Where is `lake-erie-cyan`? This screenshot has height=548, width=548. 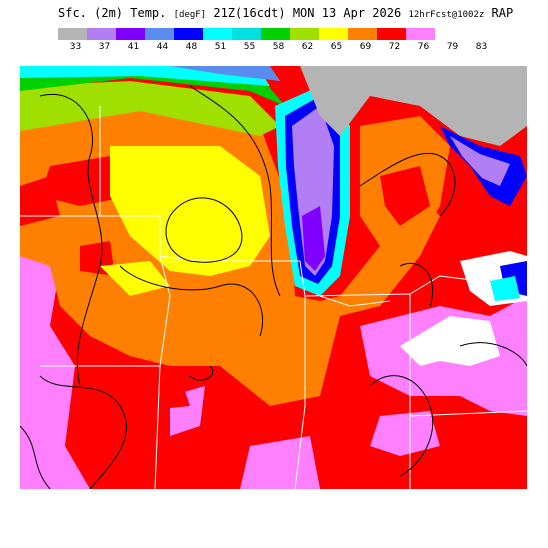 lake-erie-cyan is located at coordinates (505, 288).